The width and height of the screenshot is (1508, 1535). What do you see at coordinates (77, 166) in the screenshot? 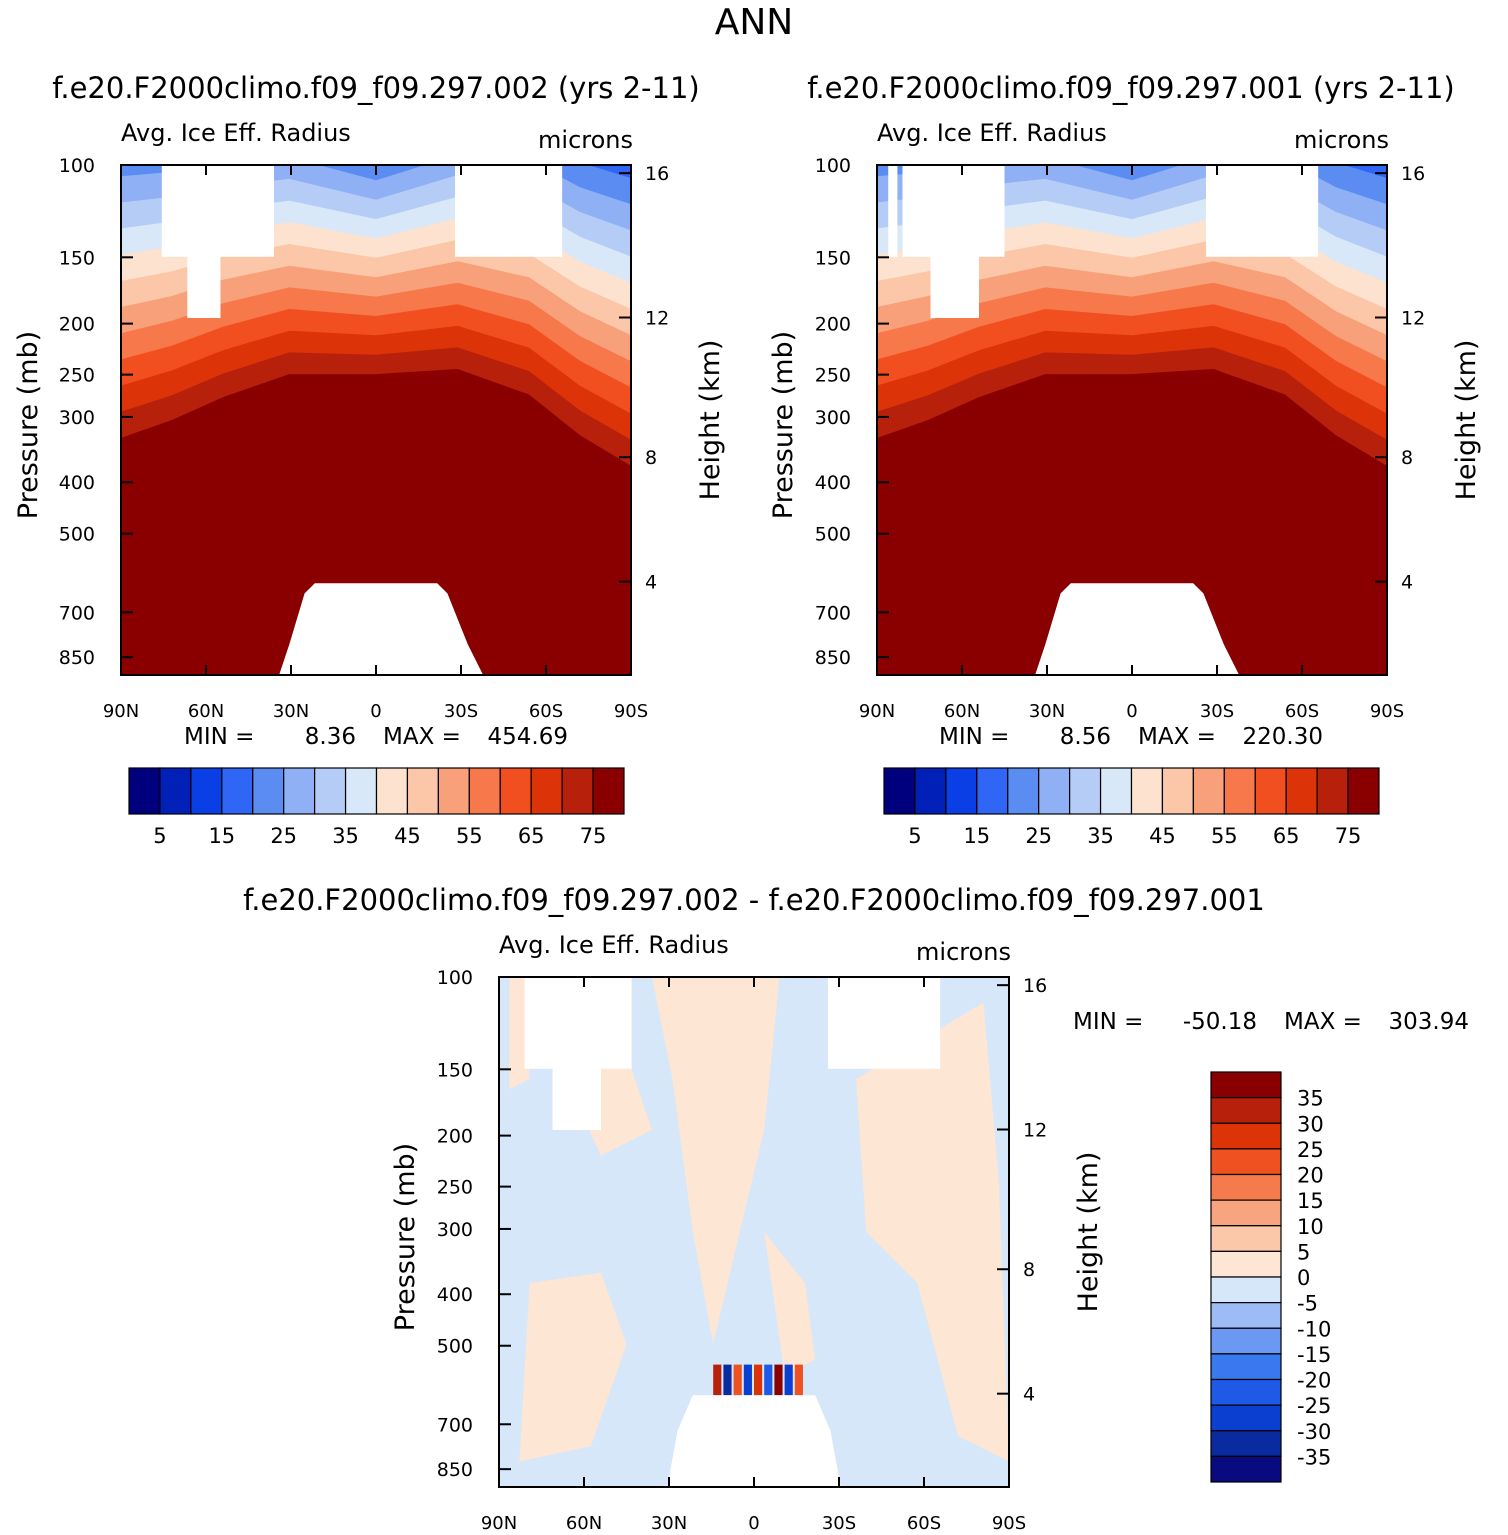
I see `y-tick-label: 100` at bounding box center [77, 166].